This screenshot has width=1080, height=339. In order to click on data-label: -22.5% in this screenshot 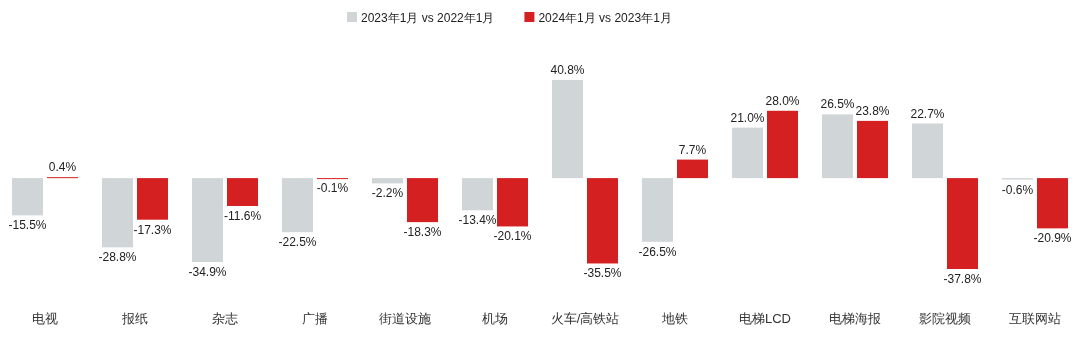, I will do `click(297, 242)`.